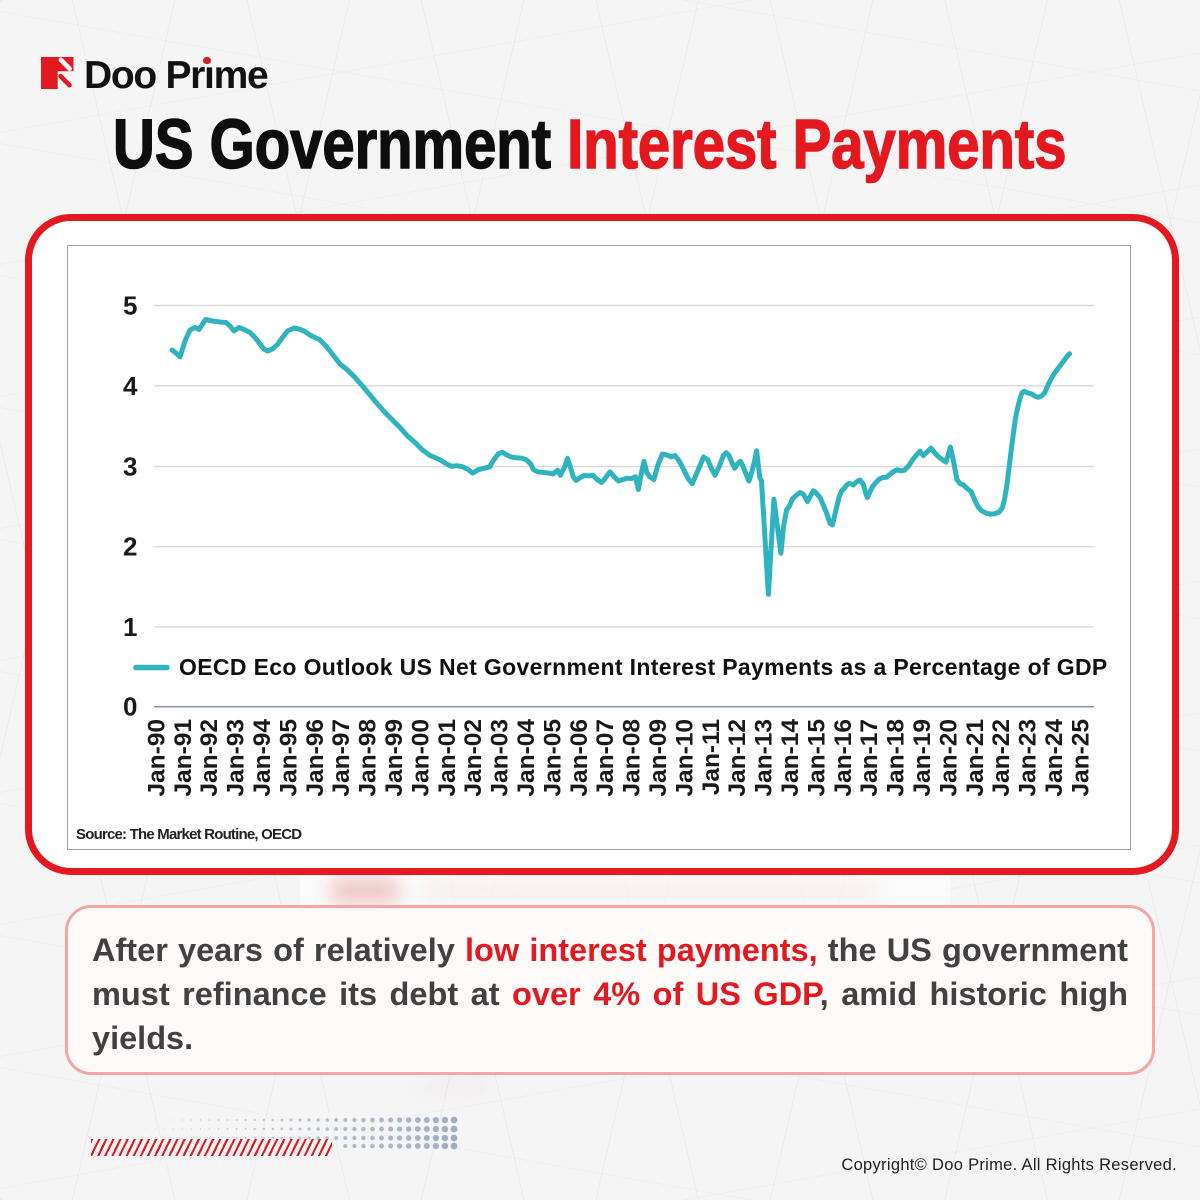  I want to click on svg-text: Jan-94, so click(262, 758).